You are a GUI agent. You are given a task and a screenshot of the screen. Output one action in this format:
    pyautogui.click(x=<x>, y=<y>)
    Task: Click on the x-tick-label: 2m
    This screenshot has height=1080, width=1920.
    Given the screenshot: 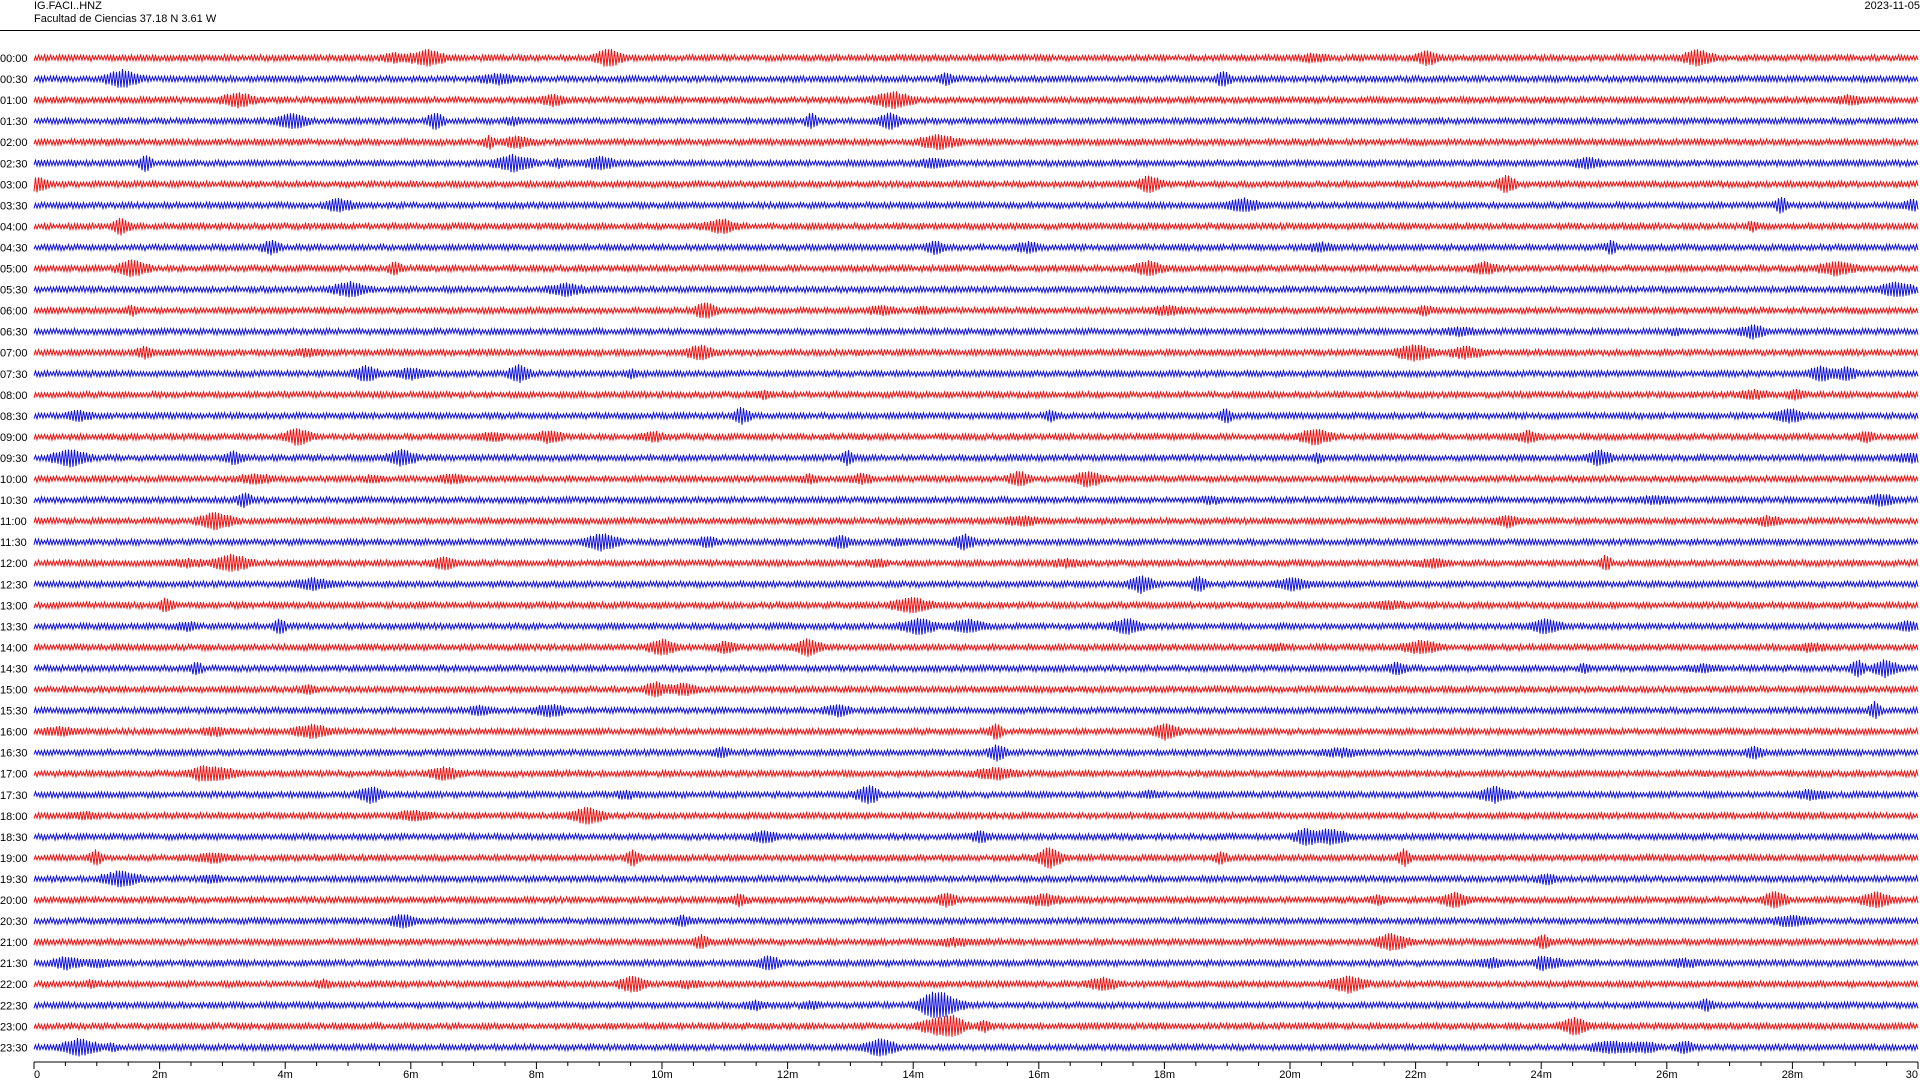 What is the action you would take?
    pyautogui.click(x=159, y=1074)
    